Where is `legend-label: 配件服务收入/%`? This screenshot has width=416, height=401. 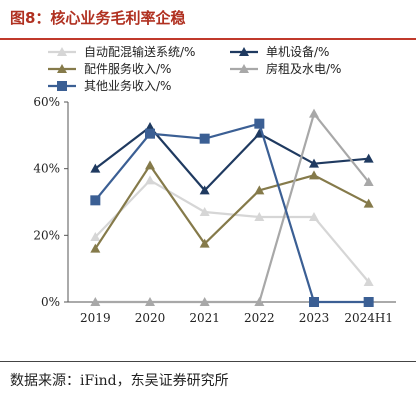
legend-label: 配件服务收入/% is located at coordinates (127, 68).